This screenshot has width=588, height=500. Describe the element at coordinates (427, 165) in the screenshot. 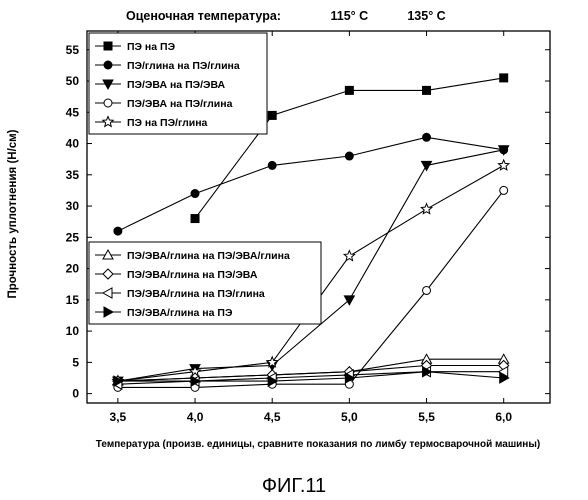

I see `data-point-s3` at that location.